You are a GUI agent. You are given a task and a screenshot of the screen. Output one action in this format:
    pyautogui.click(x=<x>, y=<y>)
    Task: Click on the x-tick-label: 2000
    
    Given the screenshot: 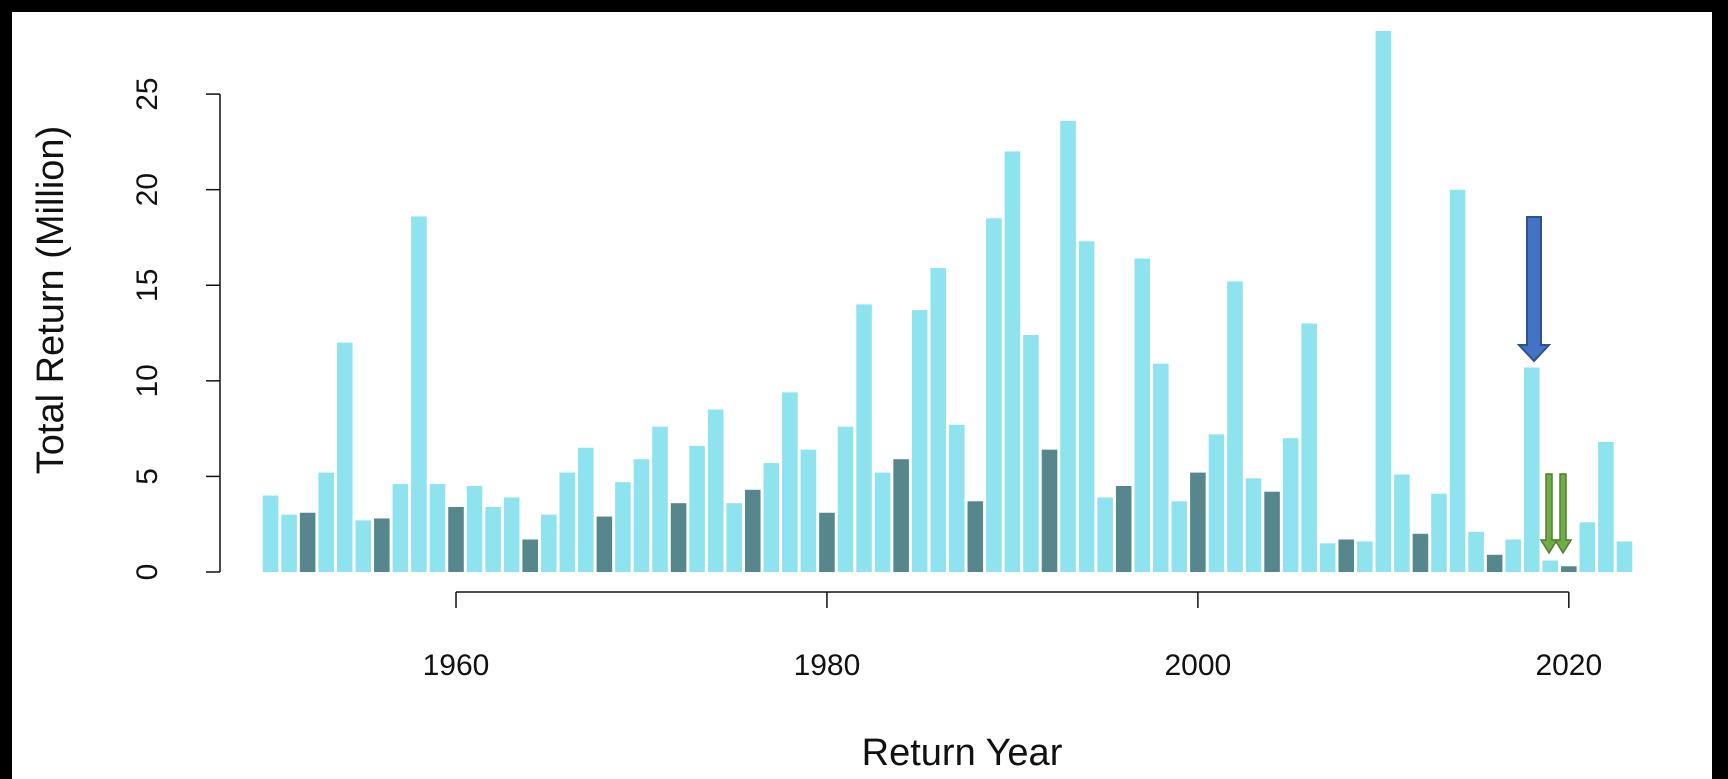 What is the action you would take?
    pyautogui.click(x=1198, y=665)
    